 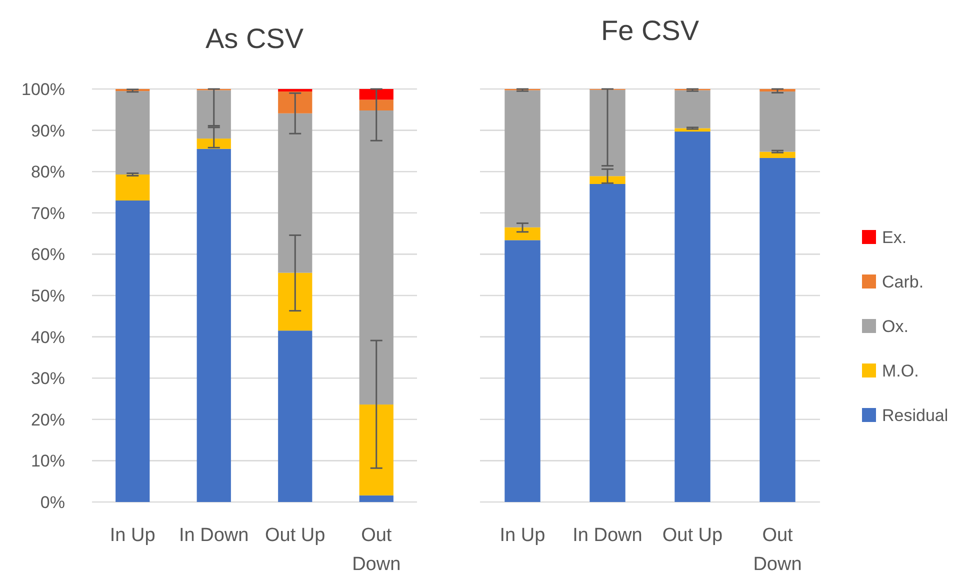 What do you see at coordinates (900, 370) in the screenshot?
I see `legend-label: M.O.` at bounding box center [900, 370].